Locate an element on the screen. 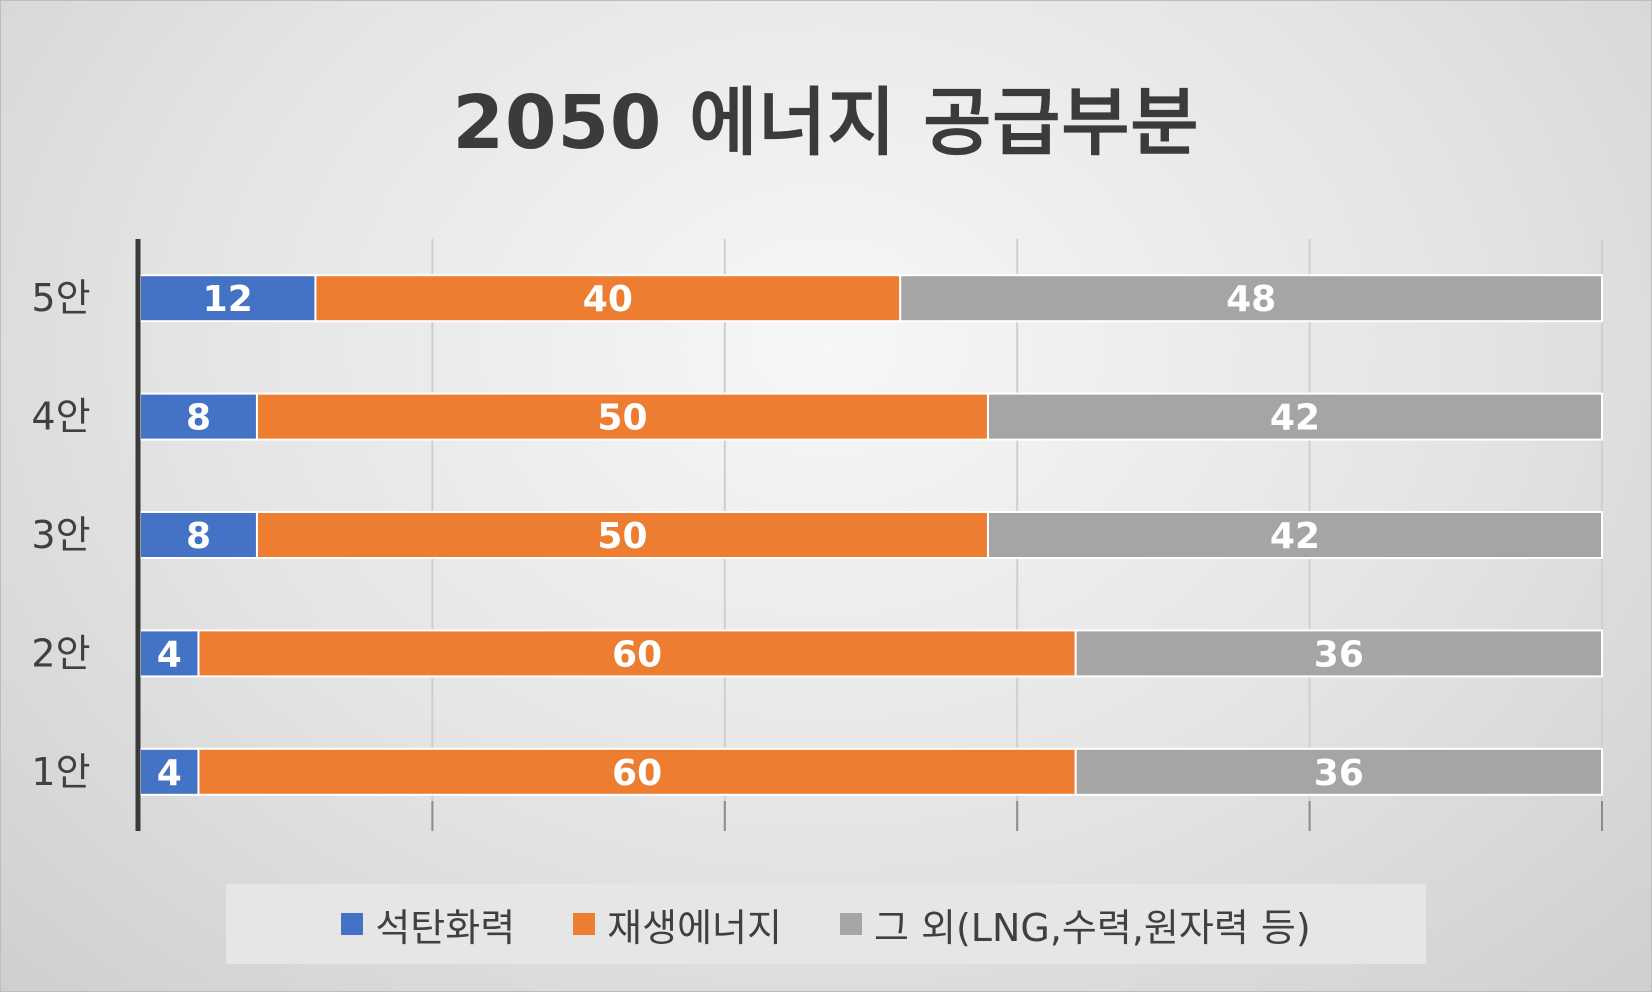 Image resolution: width=1652 pixels, height=992 pixels. data-label-4-series-2: 50 is located at coordinates (622, 418).